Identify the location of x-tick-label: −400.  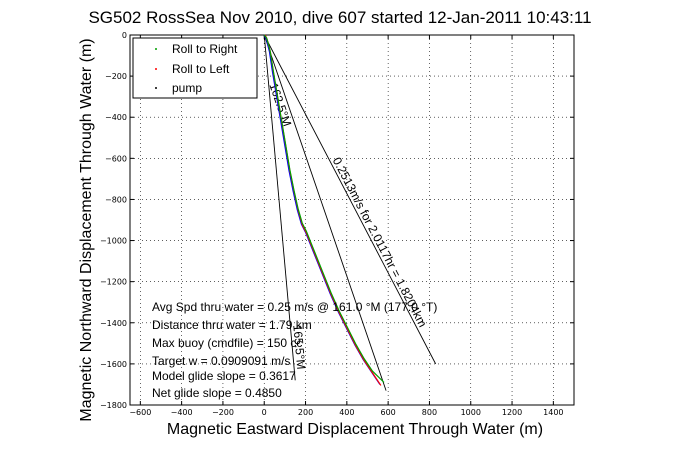
(182, 412).